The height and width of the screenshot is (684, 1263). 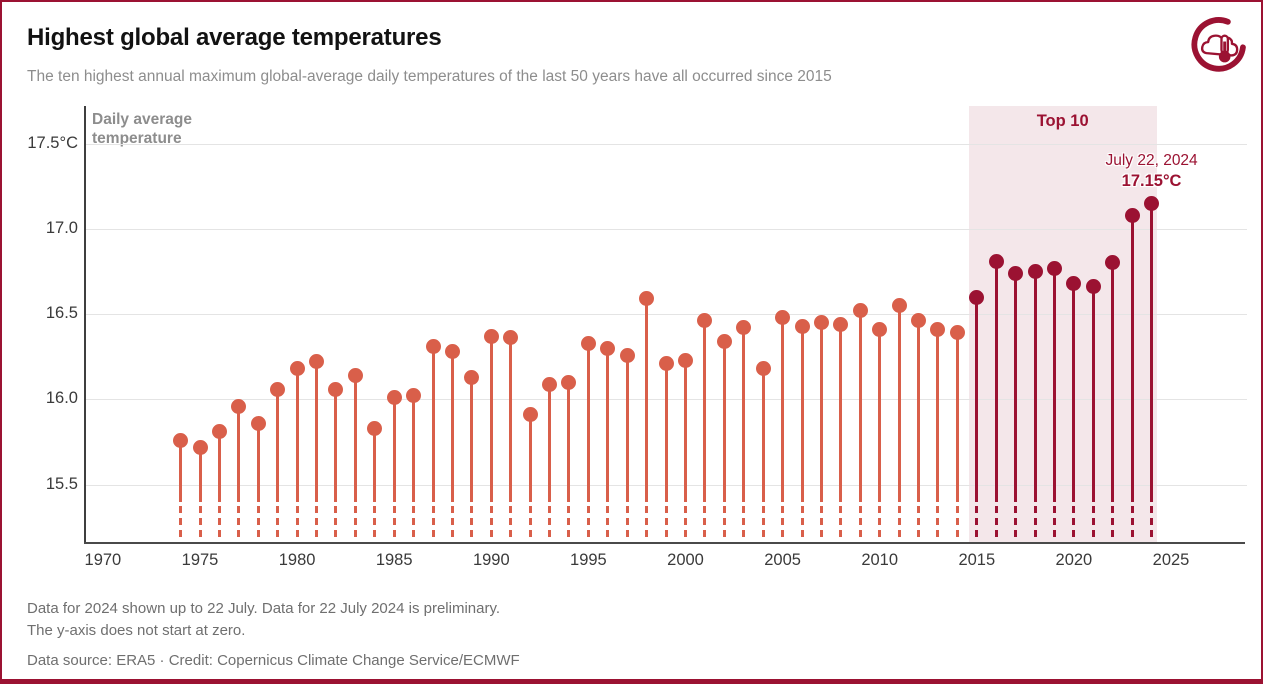 What do you see at coordinates (1062, 324) in the screenshot?
I see `top10-band` at bounding box center [1062, 324].